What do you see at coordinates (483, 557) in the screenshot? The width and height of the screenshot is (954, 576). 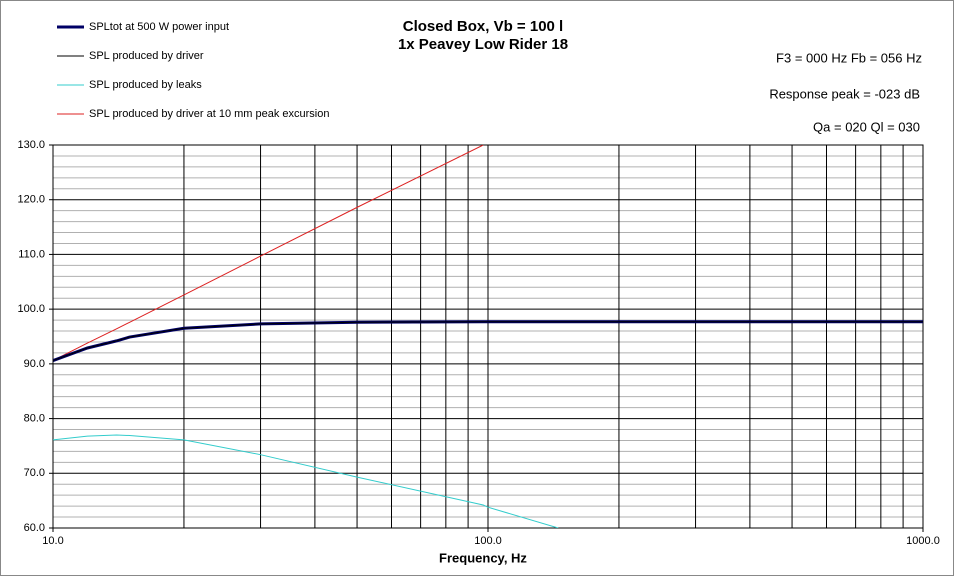 I see `x-axis-label: Frequency, Hz` at bounding box center [483, 557].